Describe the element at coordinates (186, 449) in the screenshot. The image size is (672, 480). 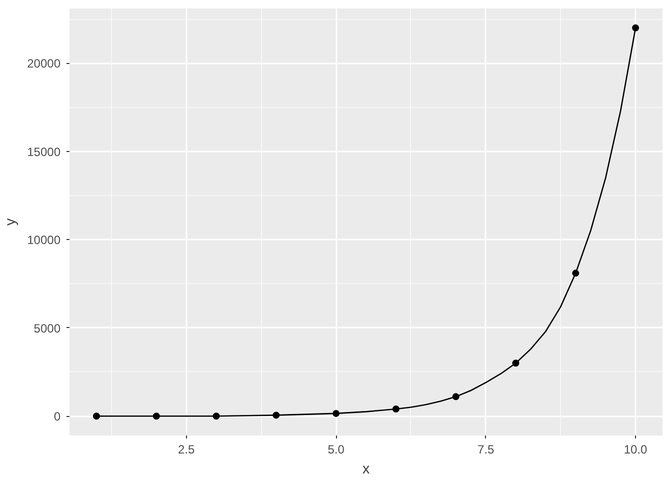
I see `x-tick-label: 2.5` at that location.